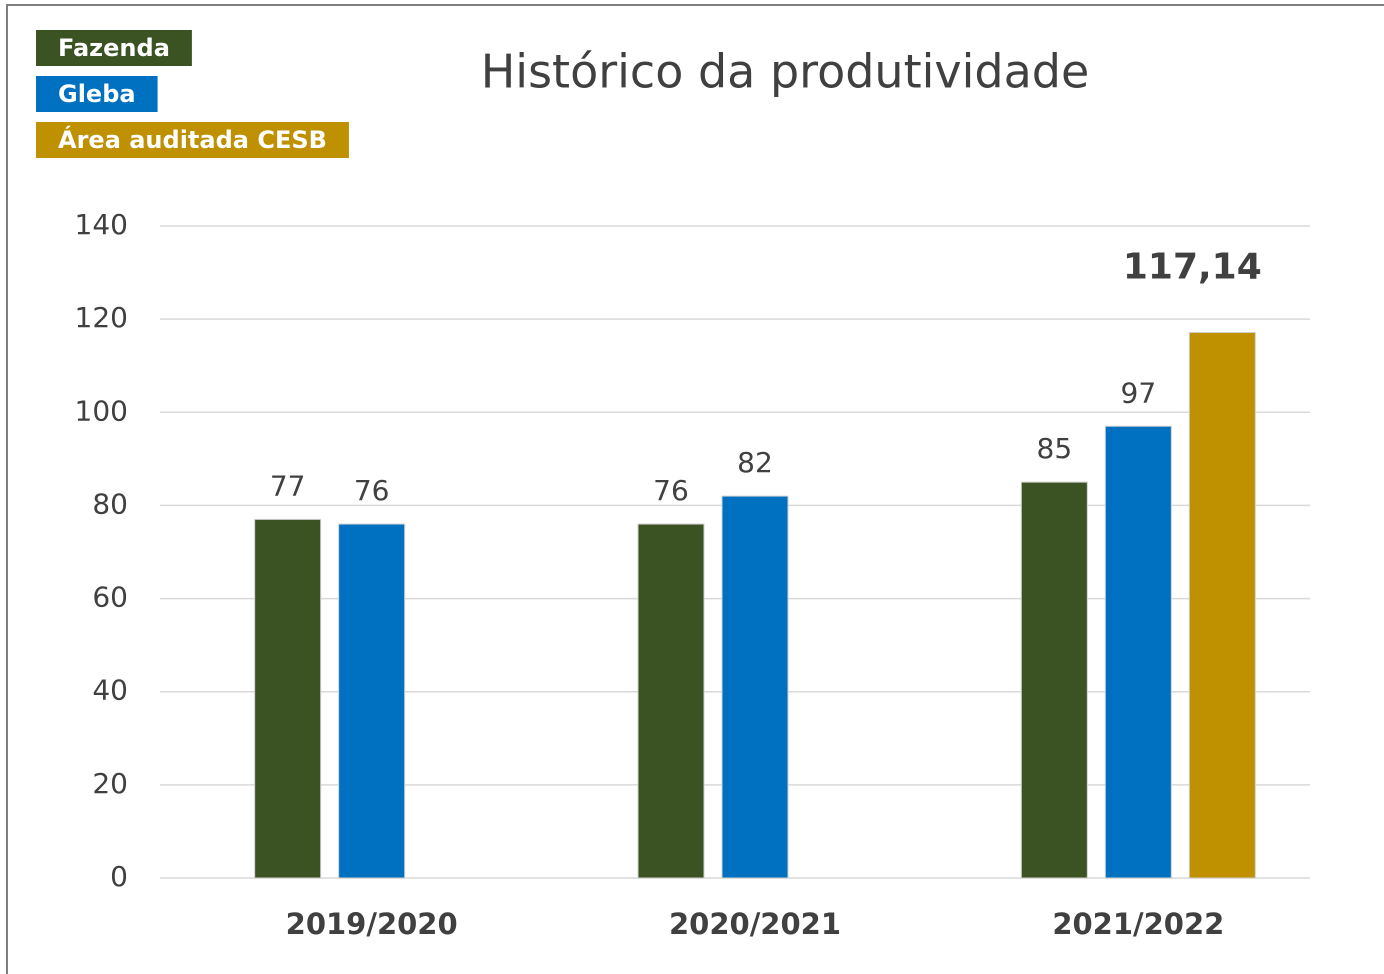 The image size is (1384, 974). Describe the element at coordinates (1138, 924) in the screenshot. I see `x-tick-label: 2021/2022` at that location.